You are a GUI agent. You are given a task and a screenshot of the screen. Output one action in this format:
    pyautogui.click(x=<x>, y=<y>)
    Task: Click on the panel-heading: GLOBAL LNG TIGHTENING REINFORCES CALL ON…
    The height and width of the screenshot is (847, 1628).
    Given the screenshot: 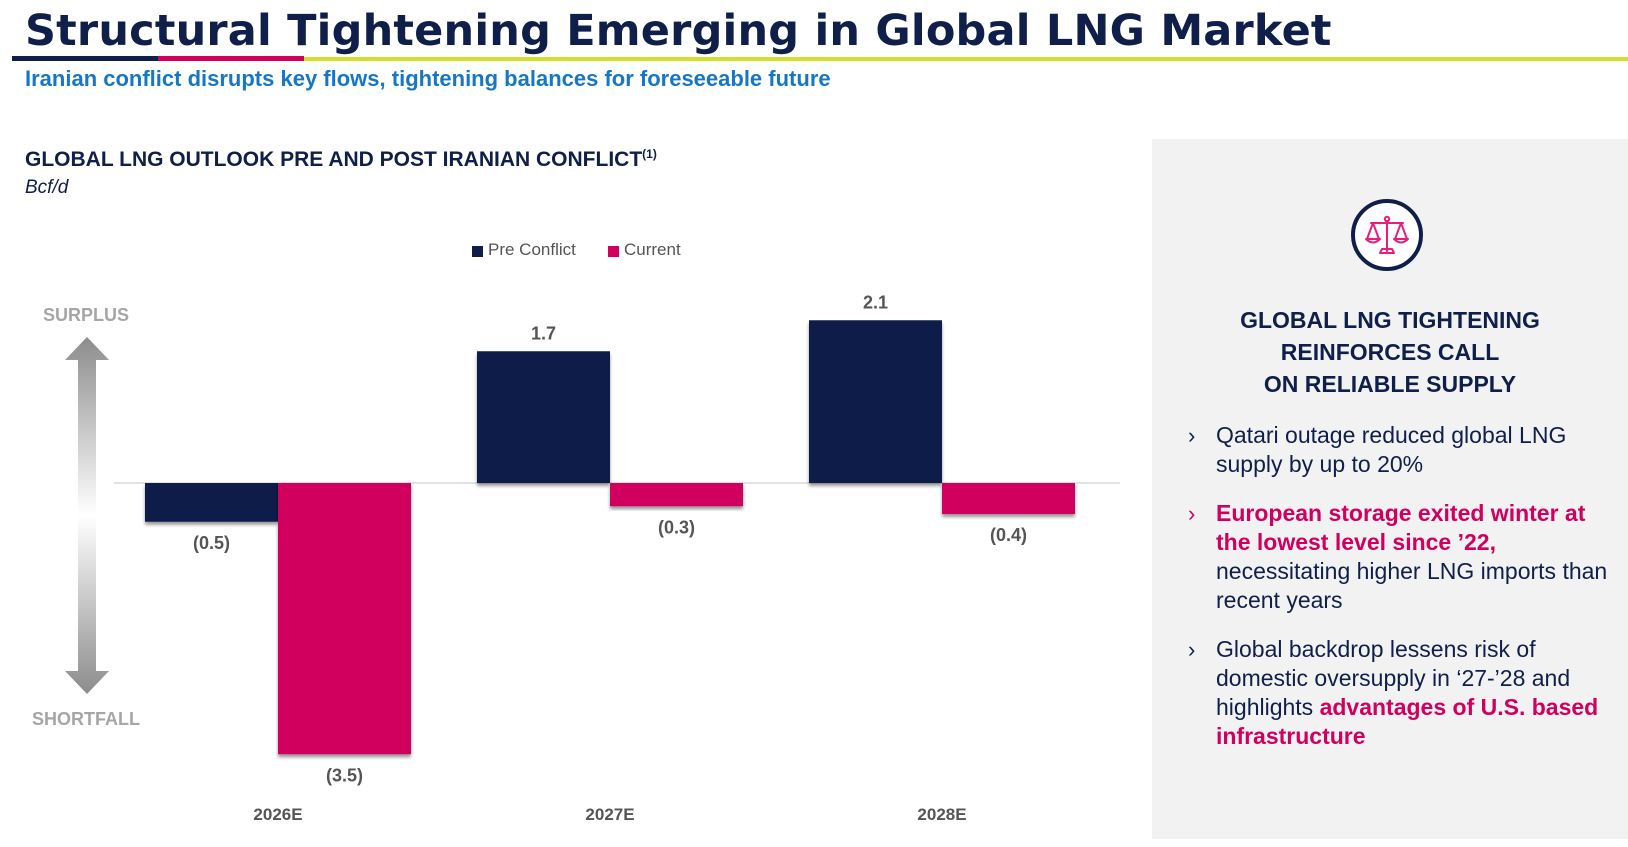 What is the action you would take?
    pyautogui.click(x=1390, y=352)
    